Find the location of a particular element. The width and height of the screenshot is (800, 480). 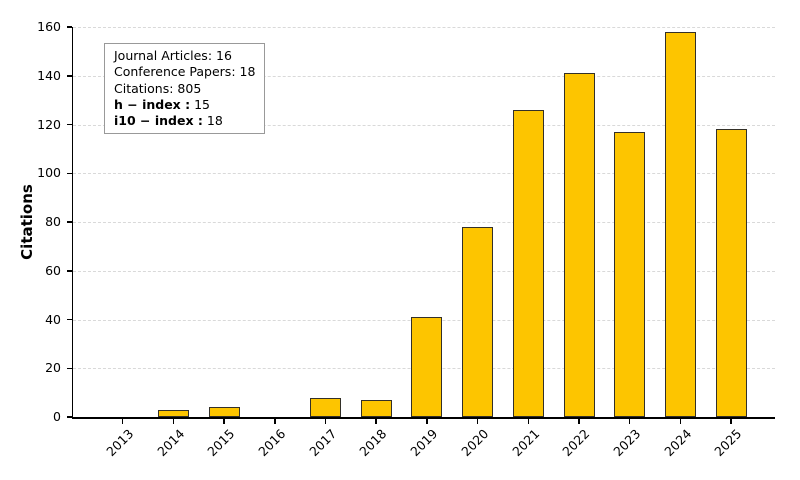

y-tick-label: 160 is located at coordinates (49, 26).